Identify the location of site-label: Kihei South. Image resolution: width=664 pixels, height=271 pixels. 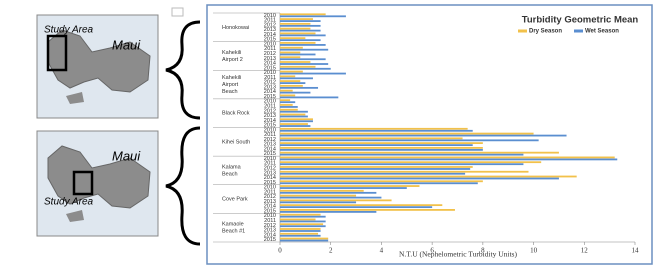
(236, 142).